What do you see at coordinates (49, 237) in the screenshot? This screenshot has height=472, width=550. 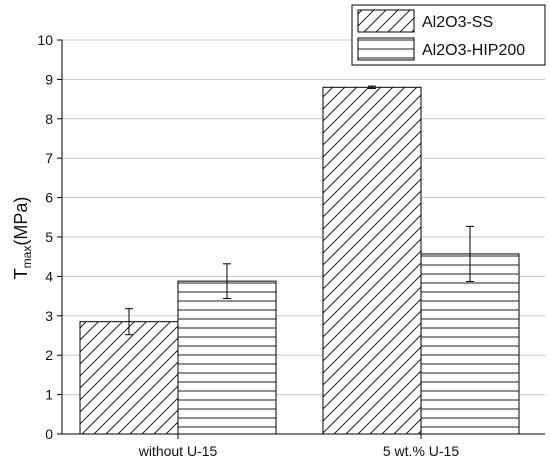 I see `y-tick-label: 5` at bounding box center [49, 237].